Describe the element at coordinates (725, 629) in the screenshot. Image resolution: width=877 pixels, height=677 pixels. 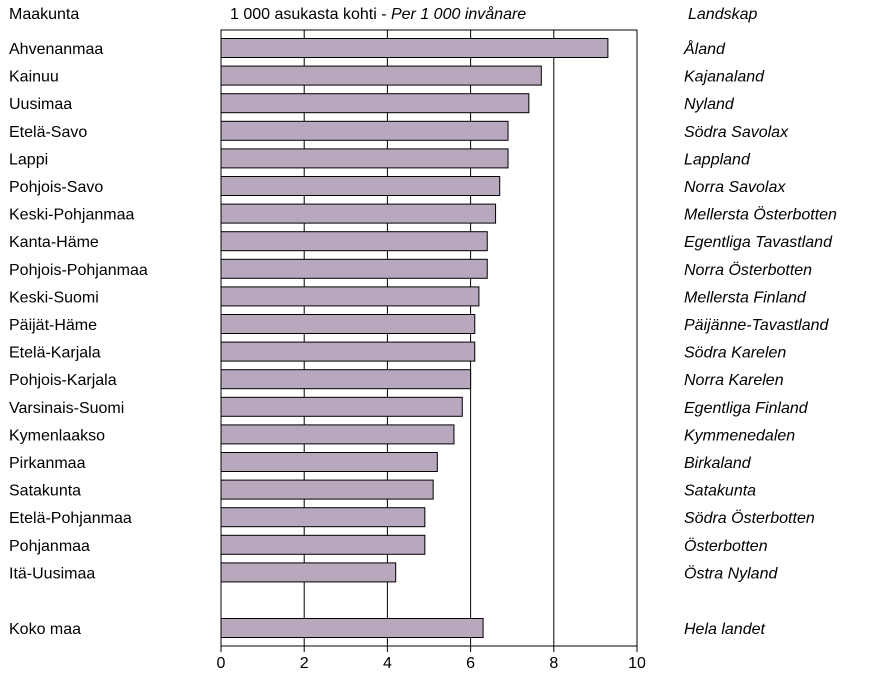
I see `total-label-sv: Hela landet` at that location.